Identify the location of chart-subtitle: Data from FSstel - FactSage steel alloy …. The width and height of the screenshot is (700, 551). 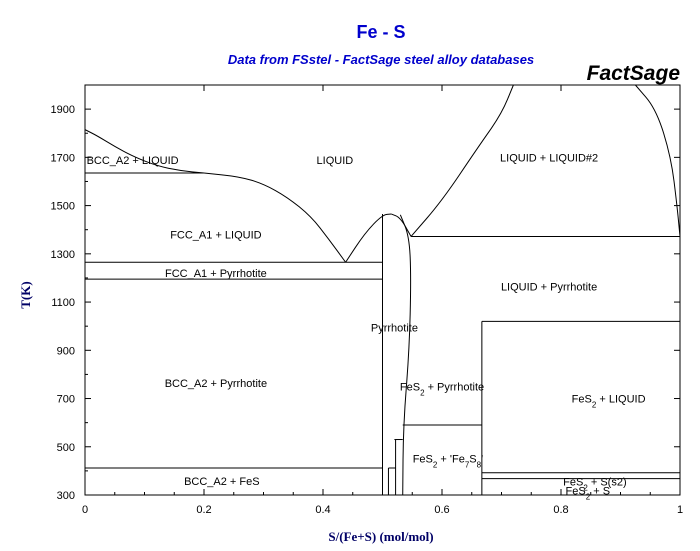
(381, 59).